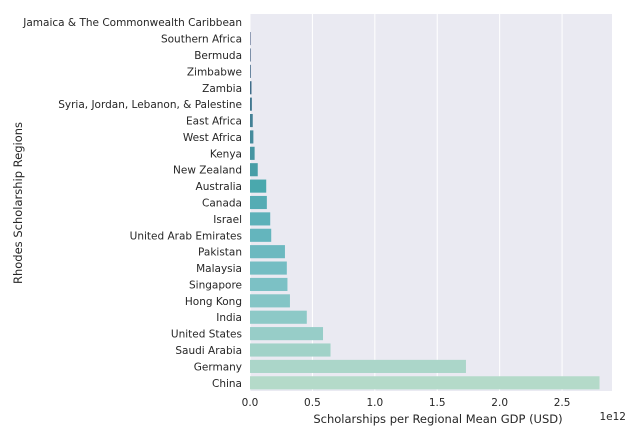 The image size is (640, 440). I want to click on y-category-label: United States, so click(206, 335).